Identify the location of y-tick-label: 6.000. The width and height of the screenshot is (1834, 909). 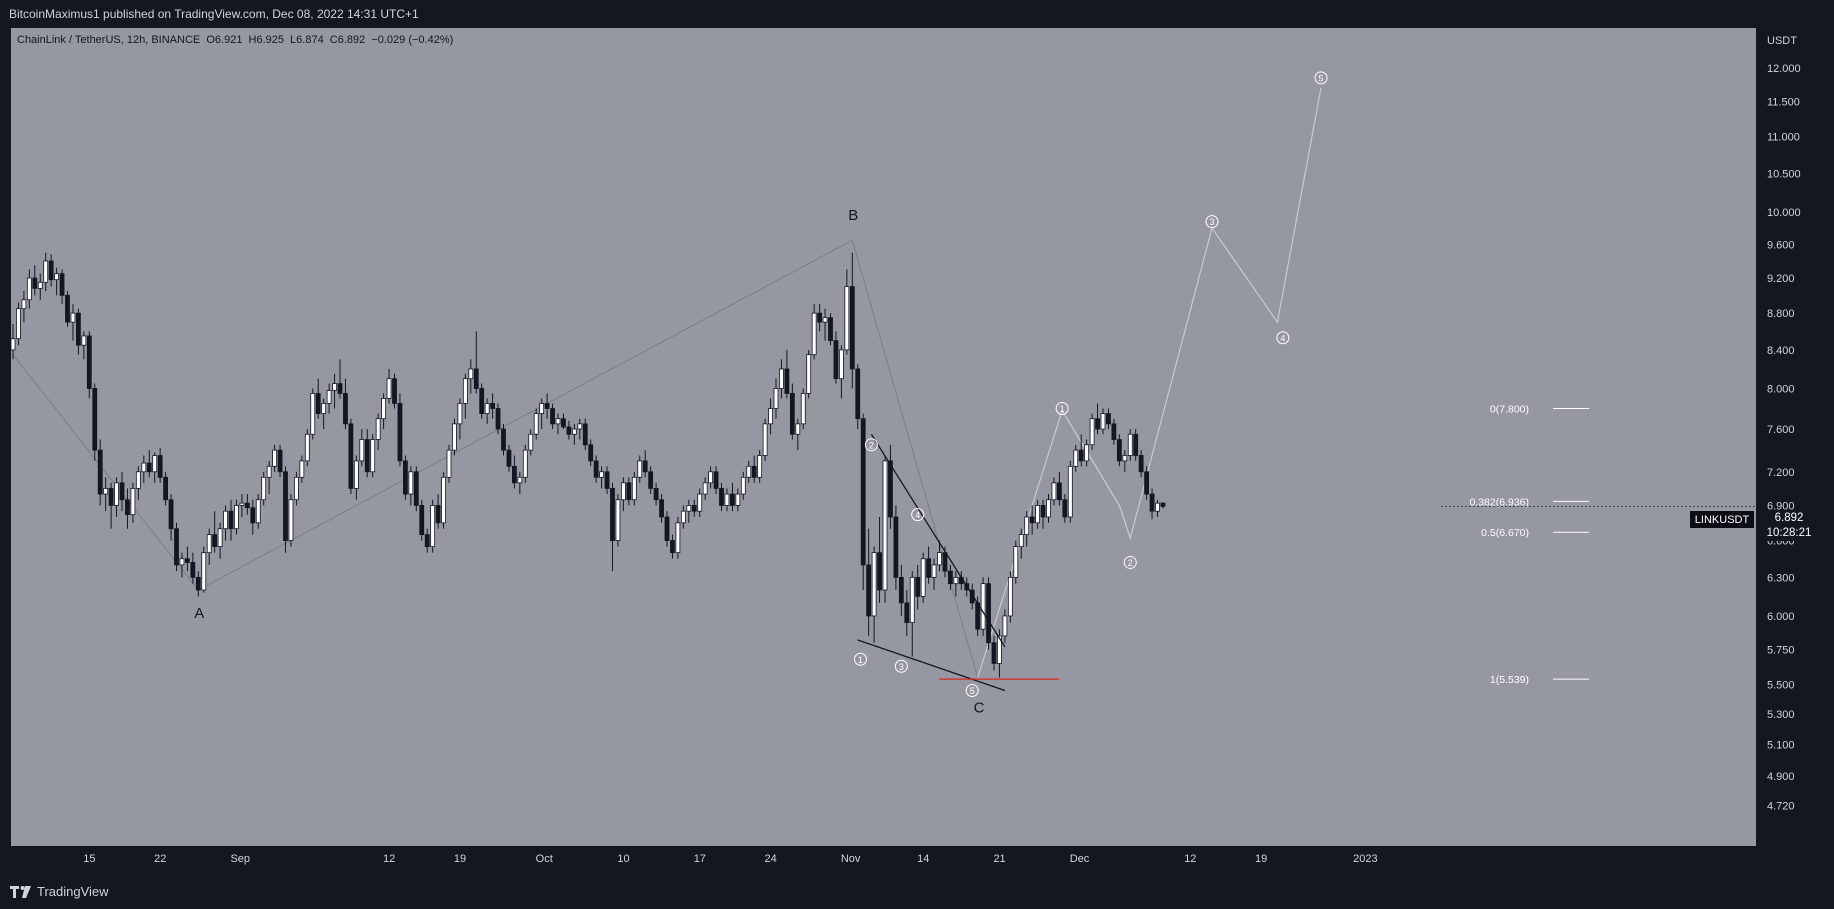
(1781, 617).